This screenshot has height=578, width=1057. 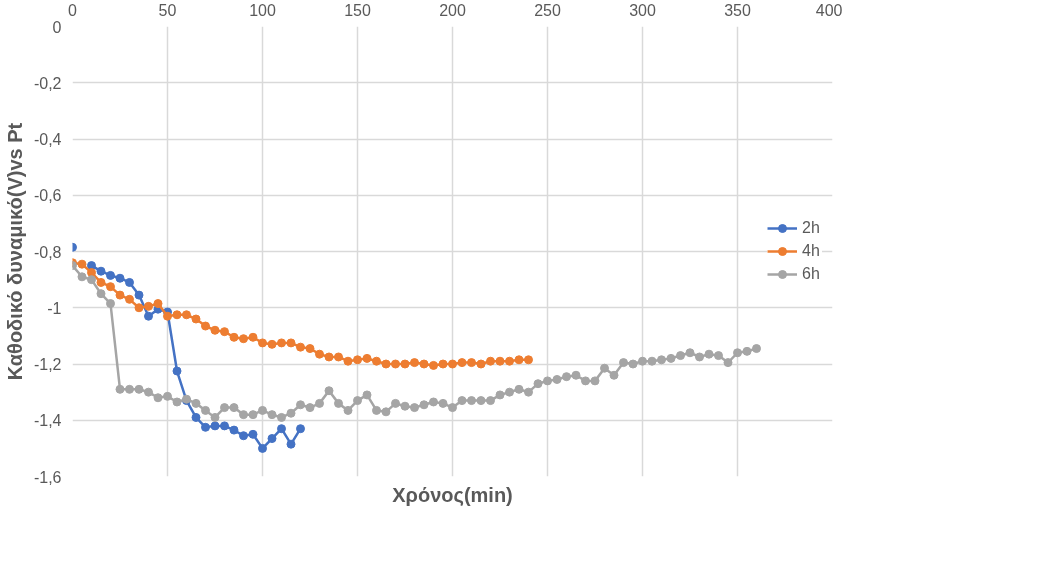 What do you see at coordinates (357, 10) in the screenshot?
I see `x-tick-label: 150` at bounding box center [357, 10].